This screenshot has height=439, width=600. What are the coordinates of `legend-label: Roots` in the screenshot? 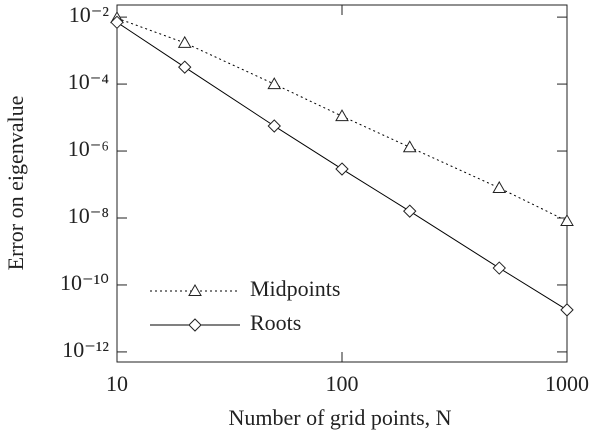 It's located at (275, 322).